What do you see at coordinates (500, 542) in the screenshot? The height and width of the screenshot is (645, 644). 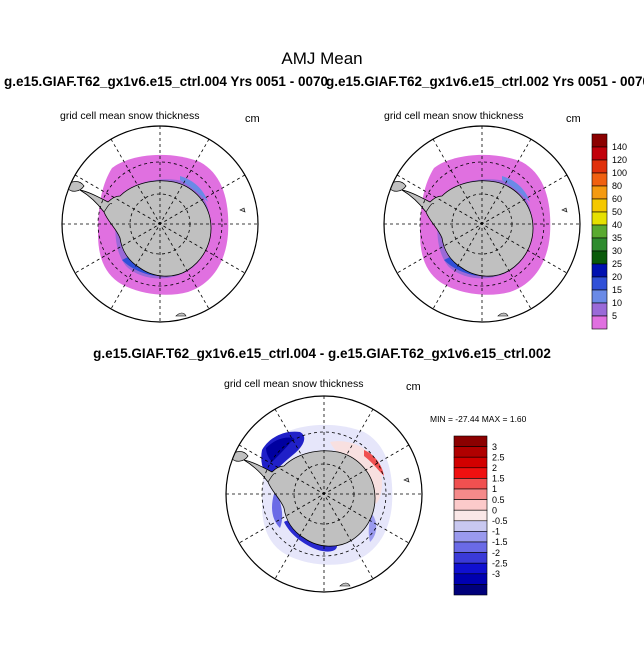 I see `colorbar-difference-label: -1.5` at bounding box center [500, 542].